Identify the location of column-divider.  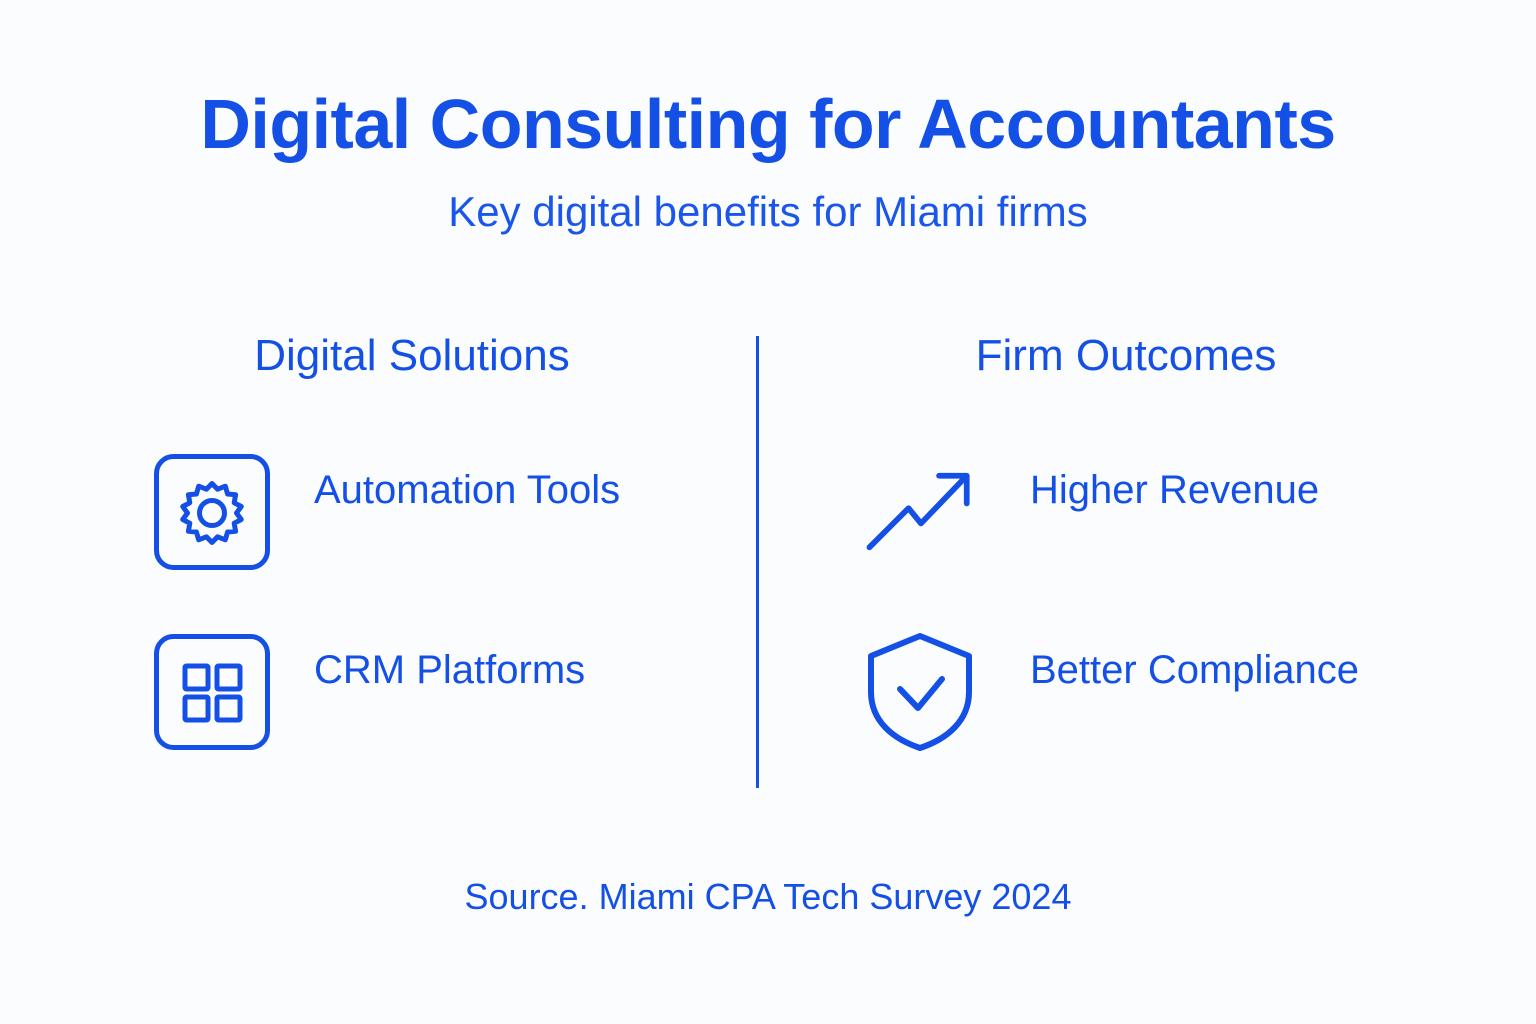
(757, 562).